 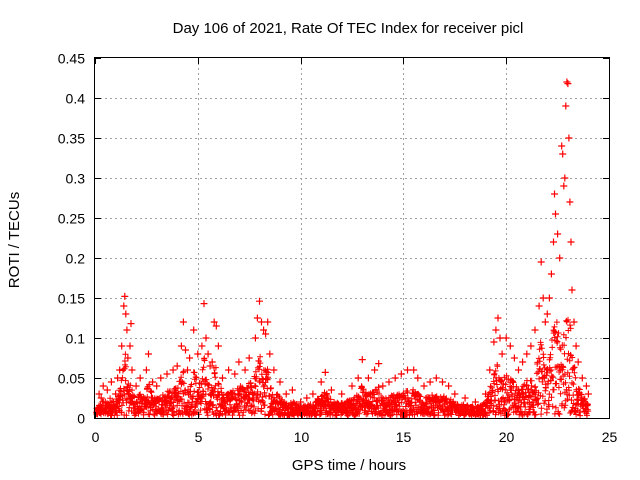 I want to click on y-tick-label: 0.45, so click(x=71, y=59).